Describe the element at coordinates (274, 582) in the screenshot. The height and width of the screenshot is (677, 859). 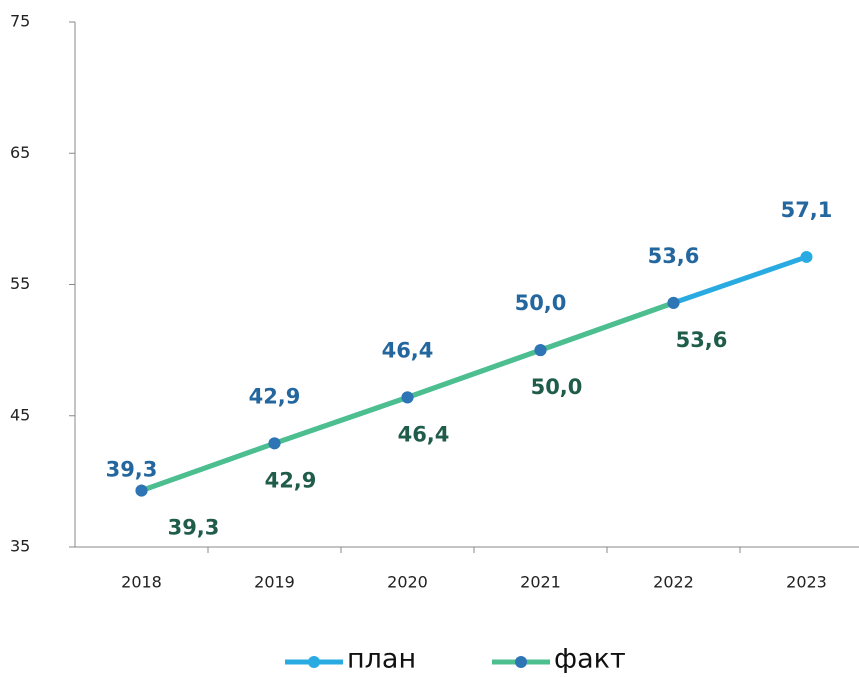
I see `x-tick-label: 2019` at that location.